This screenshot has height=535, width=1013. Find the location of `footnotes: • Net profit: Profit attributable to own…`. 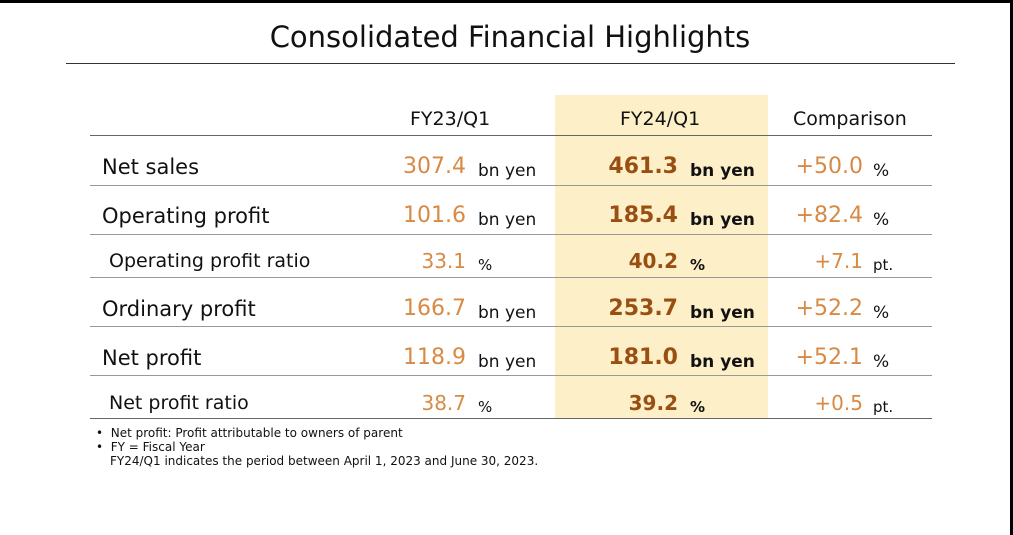

footnotes: • Net profit: Profit attributable to own… is located at coordinates (317, 447).